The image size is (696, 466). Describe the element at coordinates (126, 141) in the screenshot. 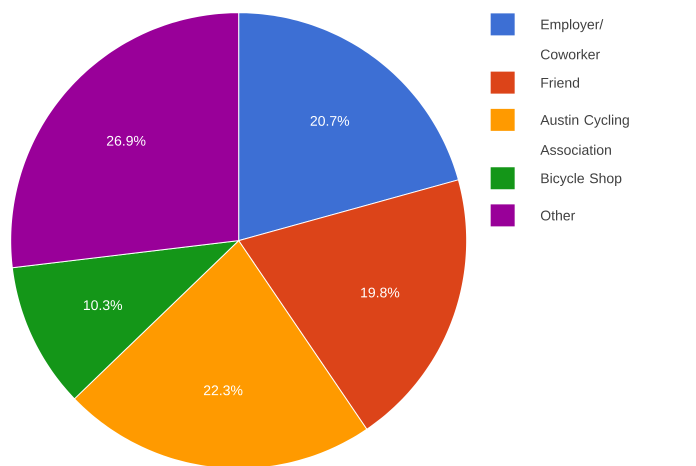

I see `data-label: 26.9%` at that location.